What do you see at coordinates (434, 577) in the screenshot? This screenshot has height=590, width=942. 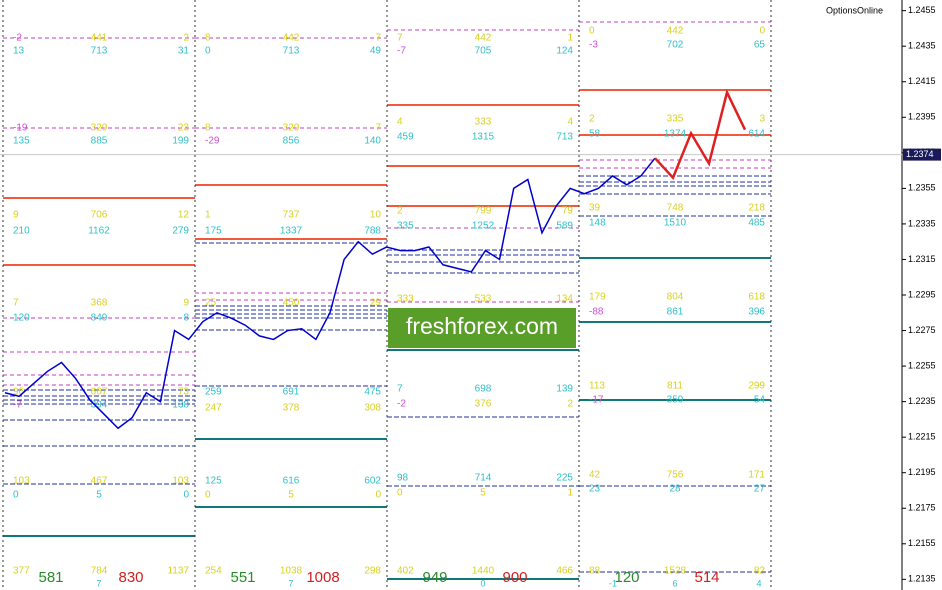 I see `up-count: 949` at bounding box center [434, 577].